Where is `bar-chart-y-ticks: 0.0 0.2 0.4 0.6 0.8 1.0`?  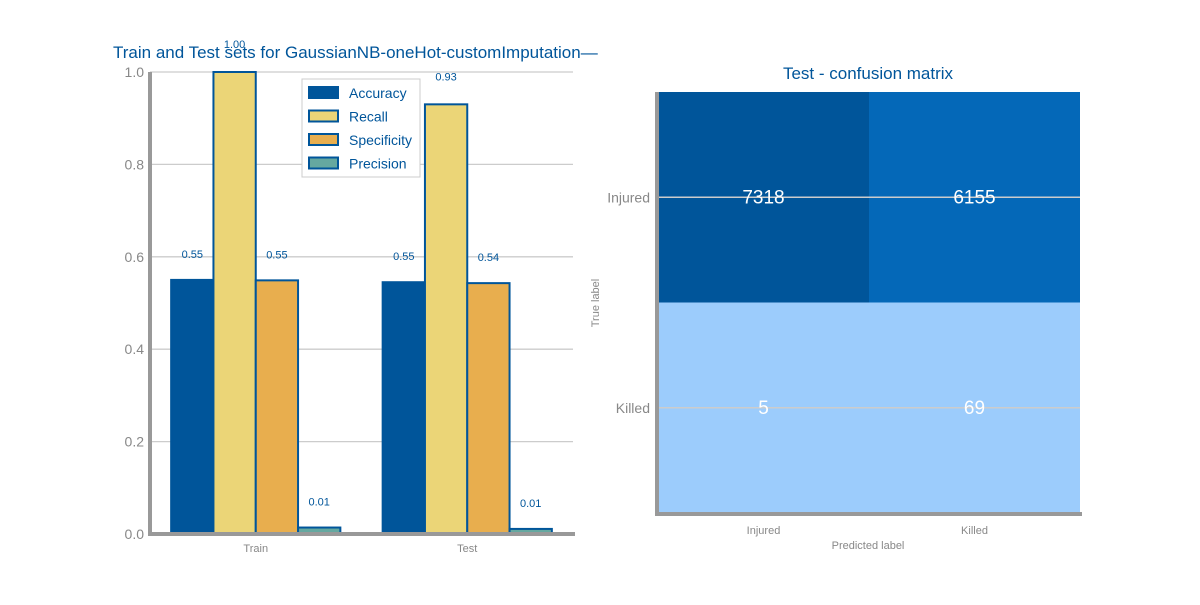 bar-chart-y-ticks: 0.0 0.2 0.4 0.6 0.8 1.0 is located at coordinates (135, 303).